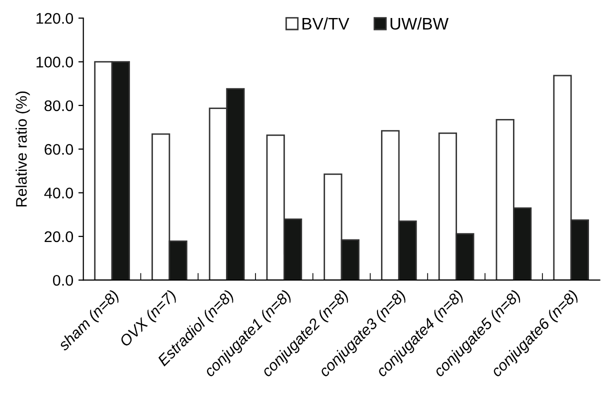 This screenshot has height=403, width=604. What do you see at coordinates (326, 23) in the screenshot?
I see `legend-label: BV/TV` at bounding box center [326, 23].